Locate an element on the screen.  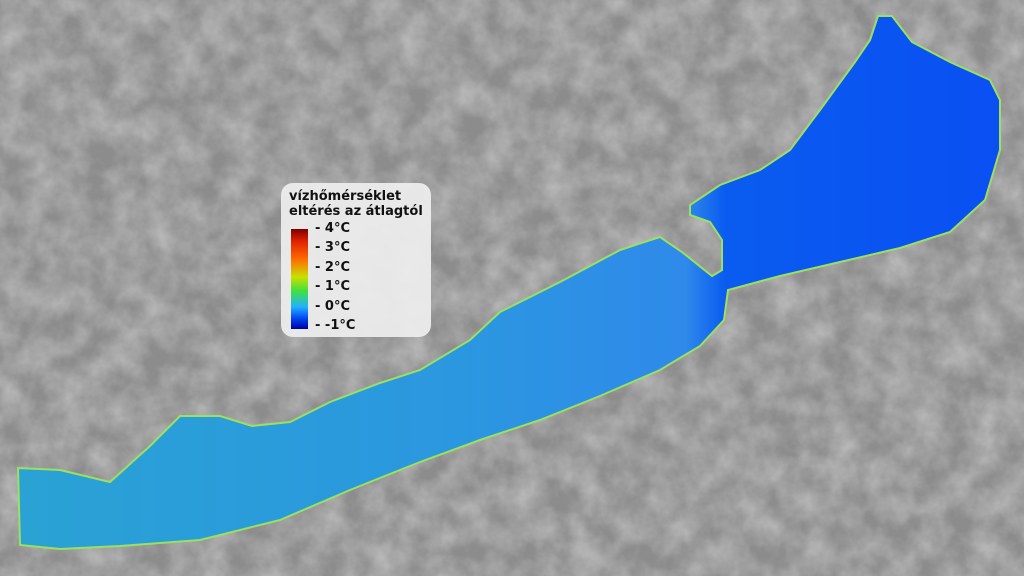
legend-title: vízhőmérséklet eltérés az átlagtól is located at coordinates (356, 204).